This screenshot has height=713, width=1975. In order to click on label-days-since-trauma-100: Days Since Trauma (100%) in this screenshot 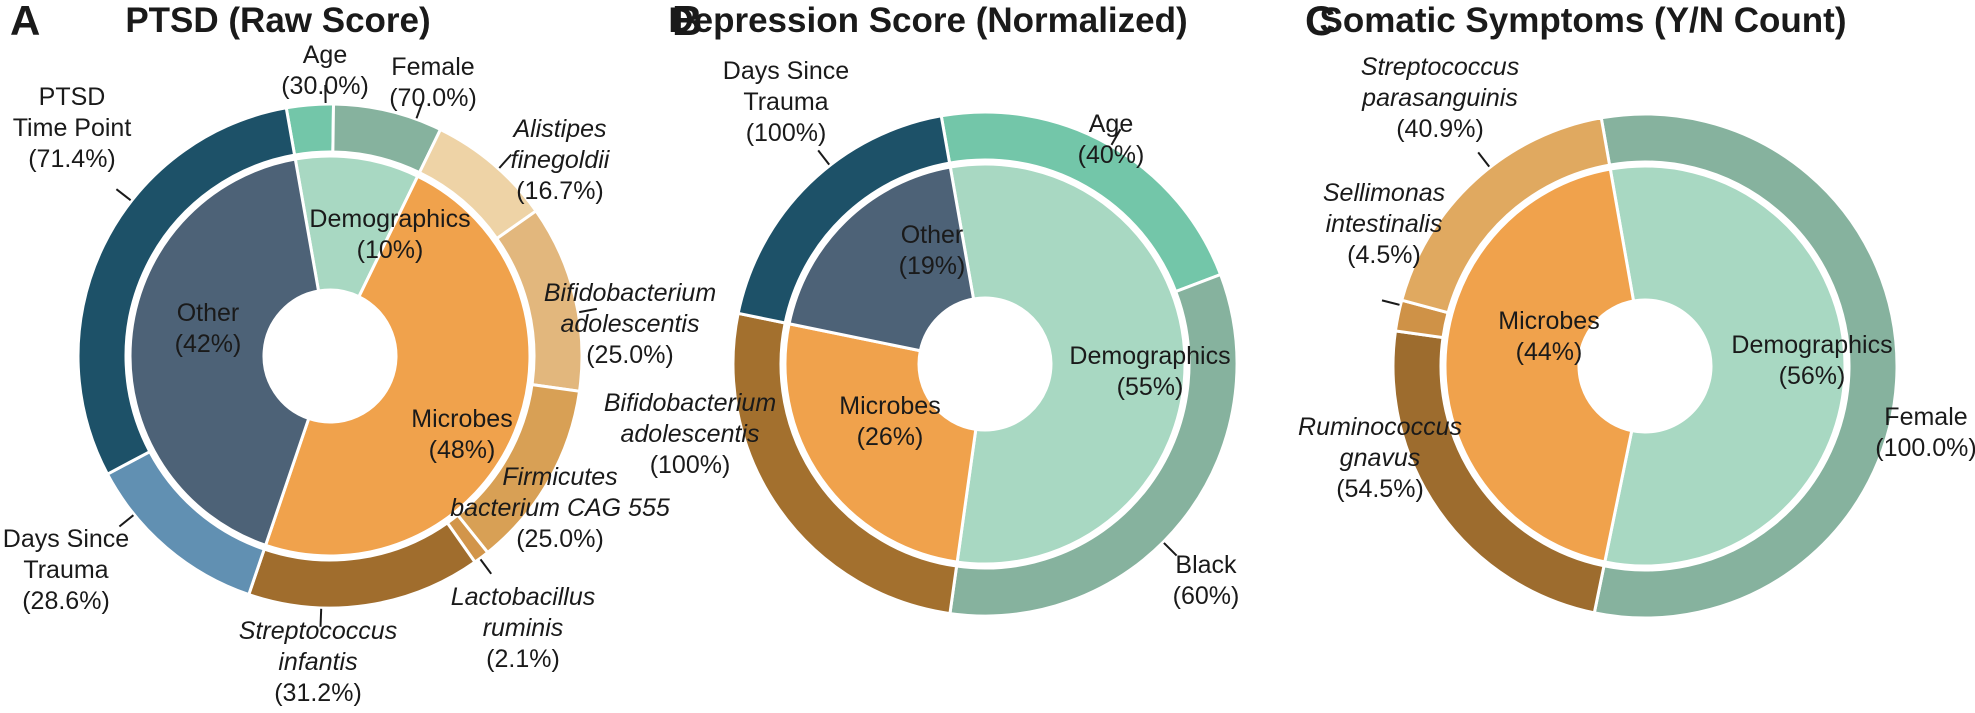, I will do `click(786, 102)`.